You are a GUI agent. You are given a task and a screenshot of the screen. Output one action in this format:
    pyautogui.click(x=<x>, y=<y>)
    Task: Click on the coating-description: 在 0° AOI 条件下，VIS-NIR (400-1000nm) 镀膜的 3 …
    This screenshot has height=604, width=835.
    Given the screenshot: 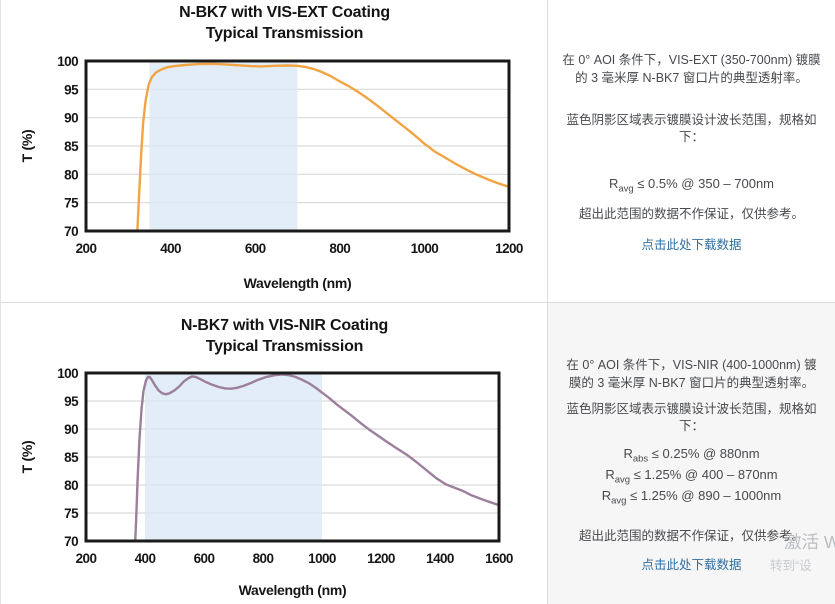 What is the action you would take?
    pyautogui.click(x=691, y=374)
    